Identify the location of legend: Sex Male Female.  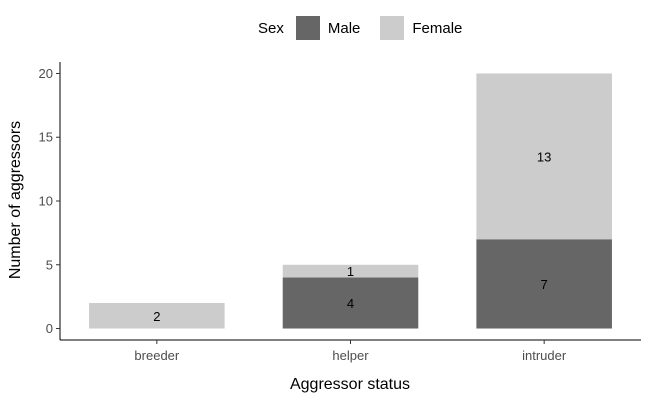
(370, 28).